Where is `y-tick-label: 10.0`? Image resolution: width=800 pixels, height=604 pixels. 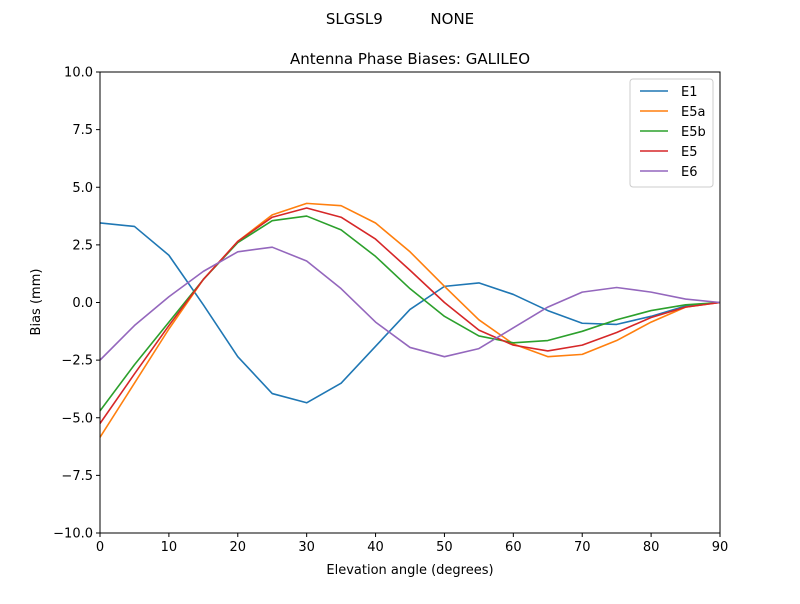
y-tick-label: 10.0 is located at coordinates (78, 73).